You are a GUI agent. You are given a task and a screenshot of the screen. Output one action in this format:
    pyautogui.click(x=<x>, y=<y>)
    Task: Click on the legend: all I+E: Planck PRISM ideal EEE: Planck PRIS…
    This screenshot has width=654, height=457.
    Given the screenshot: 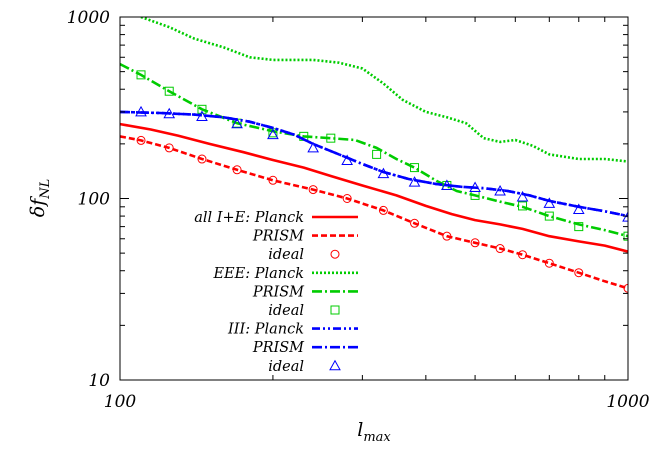 What is the action you would take?
    pyautogui.click(x=276, y=292)
    